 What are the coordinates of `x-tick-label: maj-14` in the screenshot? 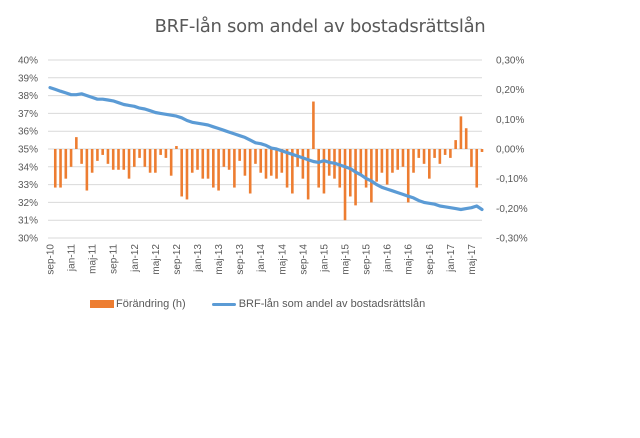 It's located at (282, 259).